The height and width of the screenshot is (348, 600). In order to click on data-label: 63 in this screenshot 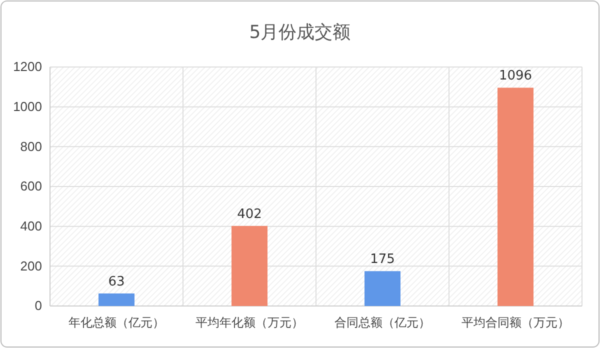, I will do `click(116, 282)`.